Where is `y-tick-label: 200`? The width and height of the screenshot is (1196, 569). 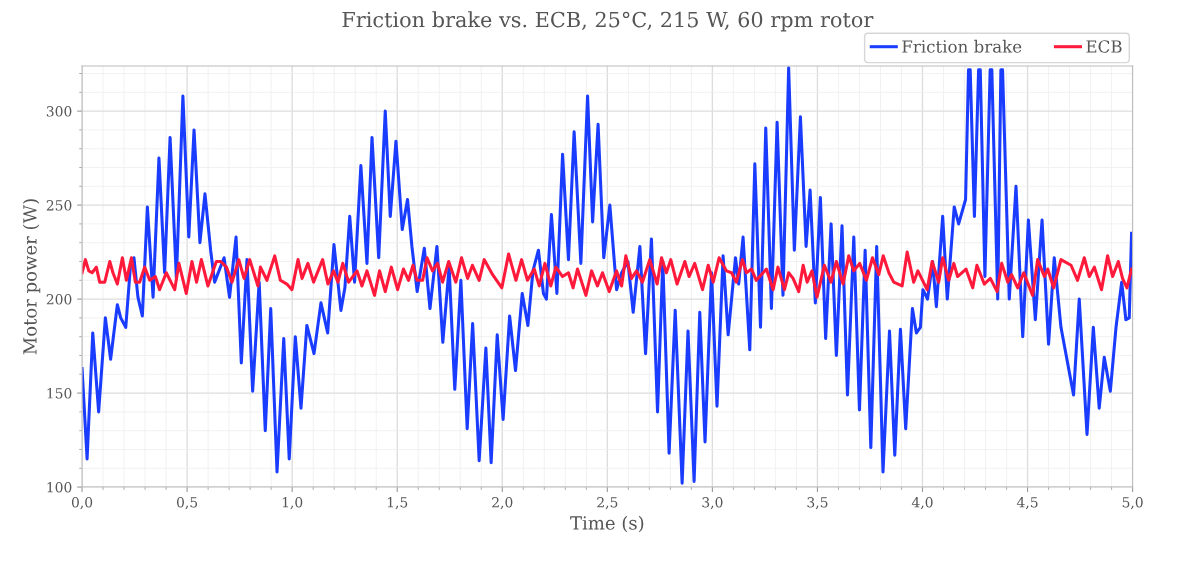 y-tick-label: 200 is located at coordinates (59, 299).